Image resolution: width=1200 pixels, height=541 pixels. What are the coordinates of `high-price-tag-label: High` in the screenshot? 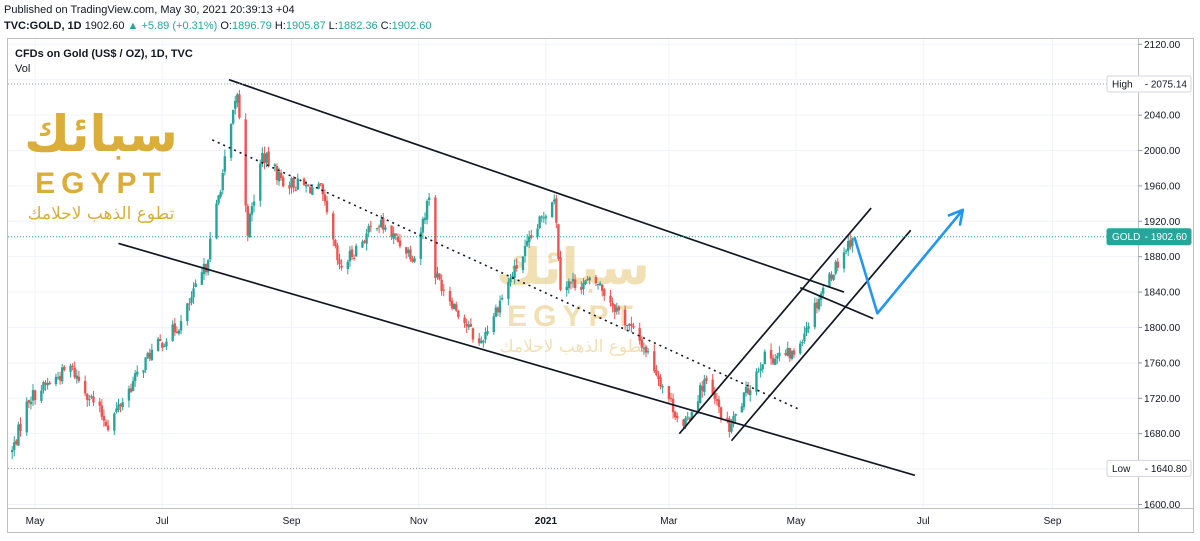 It's located at (1122, 85).